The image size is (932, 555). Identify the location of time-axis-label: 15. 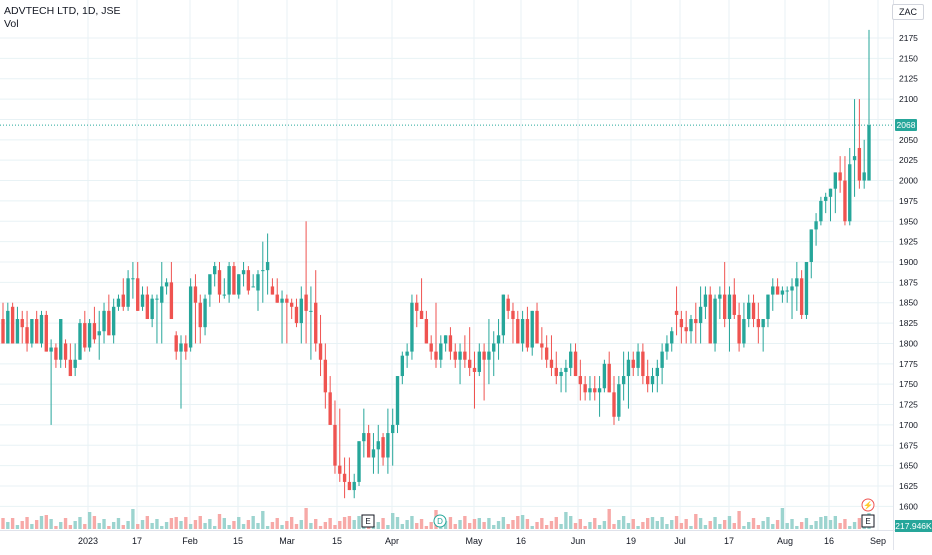
(238, 541).